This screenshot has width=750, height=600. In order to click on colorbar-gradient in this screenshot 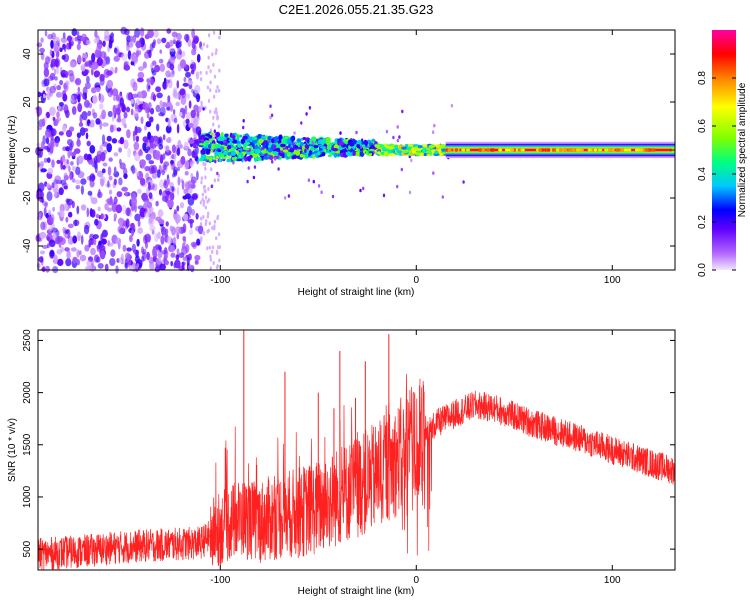, I will do `click(724, 150)`.